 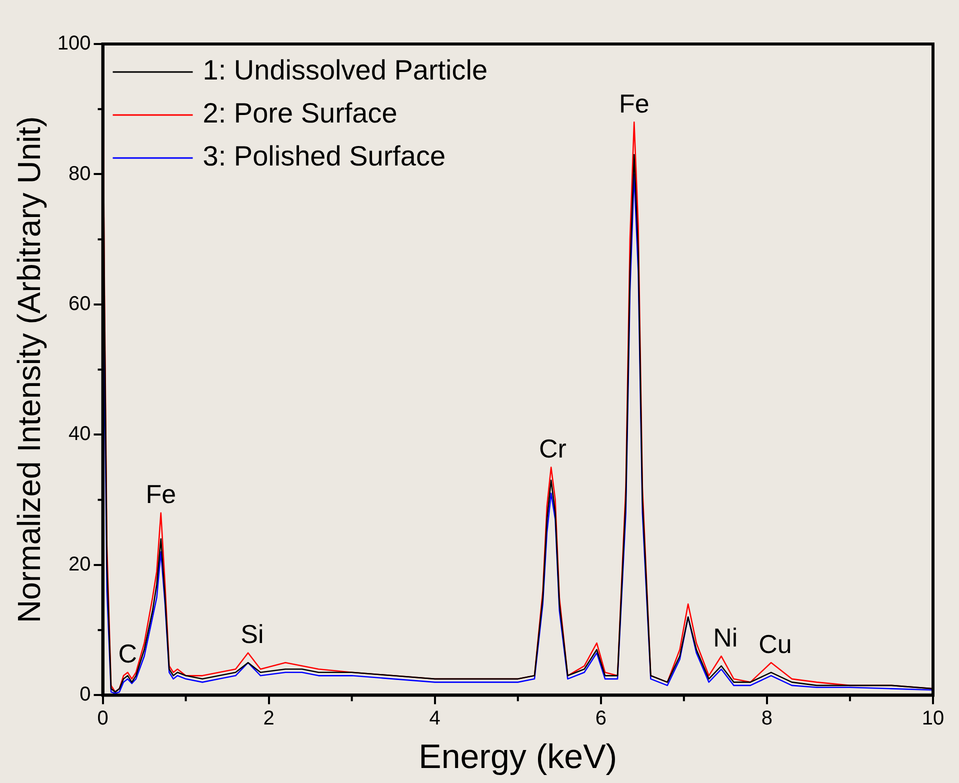 I want to click on annotation: Cr, so click(x=553, y=448).